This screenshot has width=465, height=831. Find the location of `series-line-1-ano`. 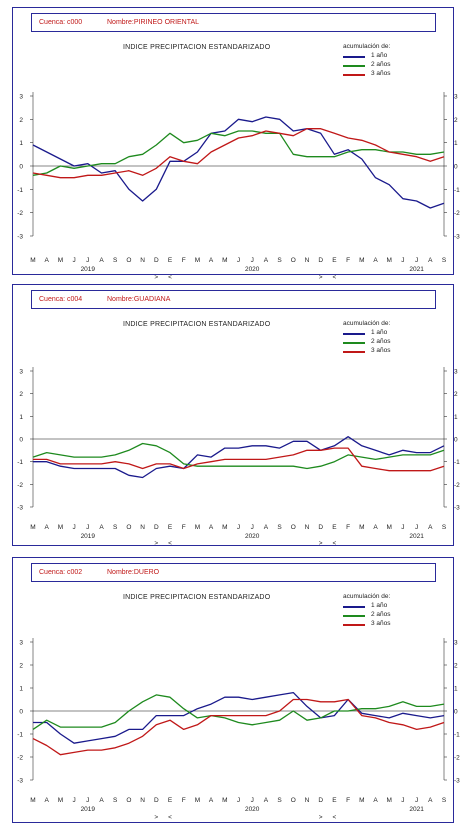

series-line-1-ano is located at coordinates (239, 457).